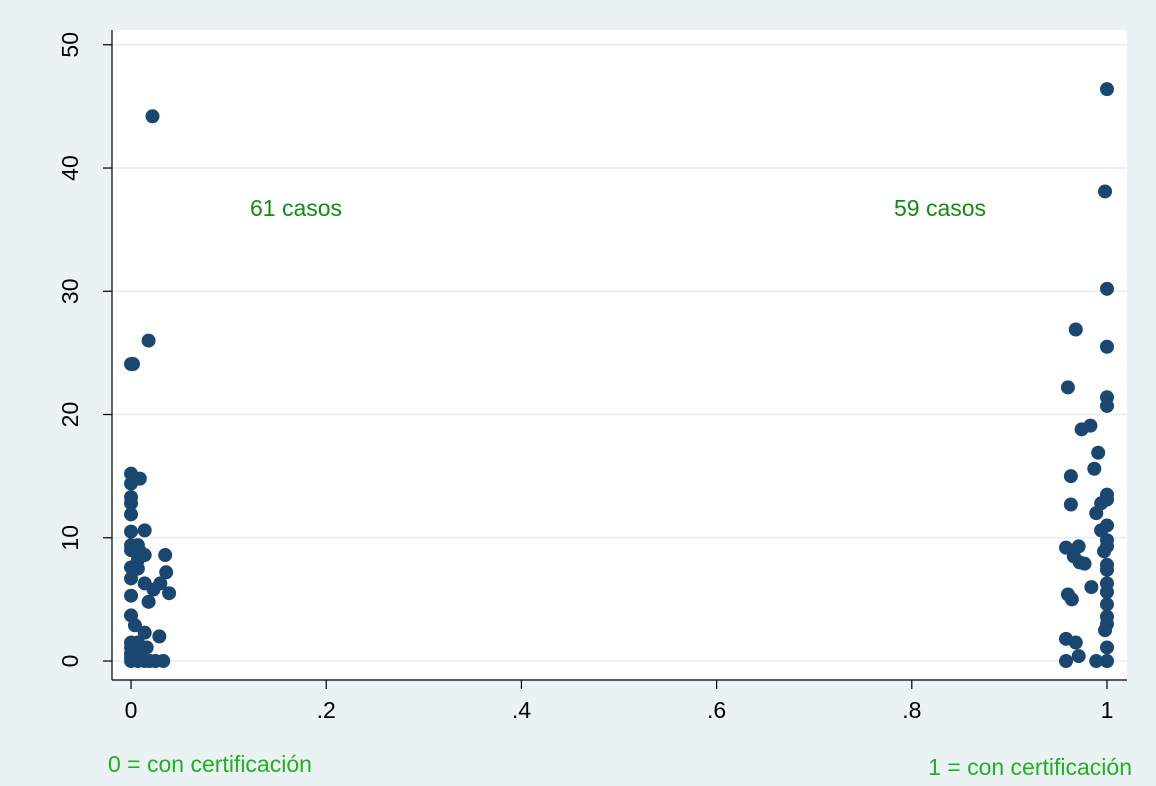 The height and width of the screenshot is (786, 1156). What do you see at coordinates (1030, 767) in the screenshot?
I see `note: 1 = con certificación` at bounding box center [1030, 767].